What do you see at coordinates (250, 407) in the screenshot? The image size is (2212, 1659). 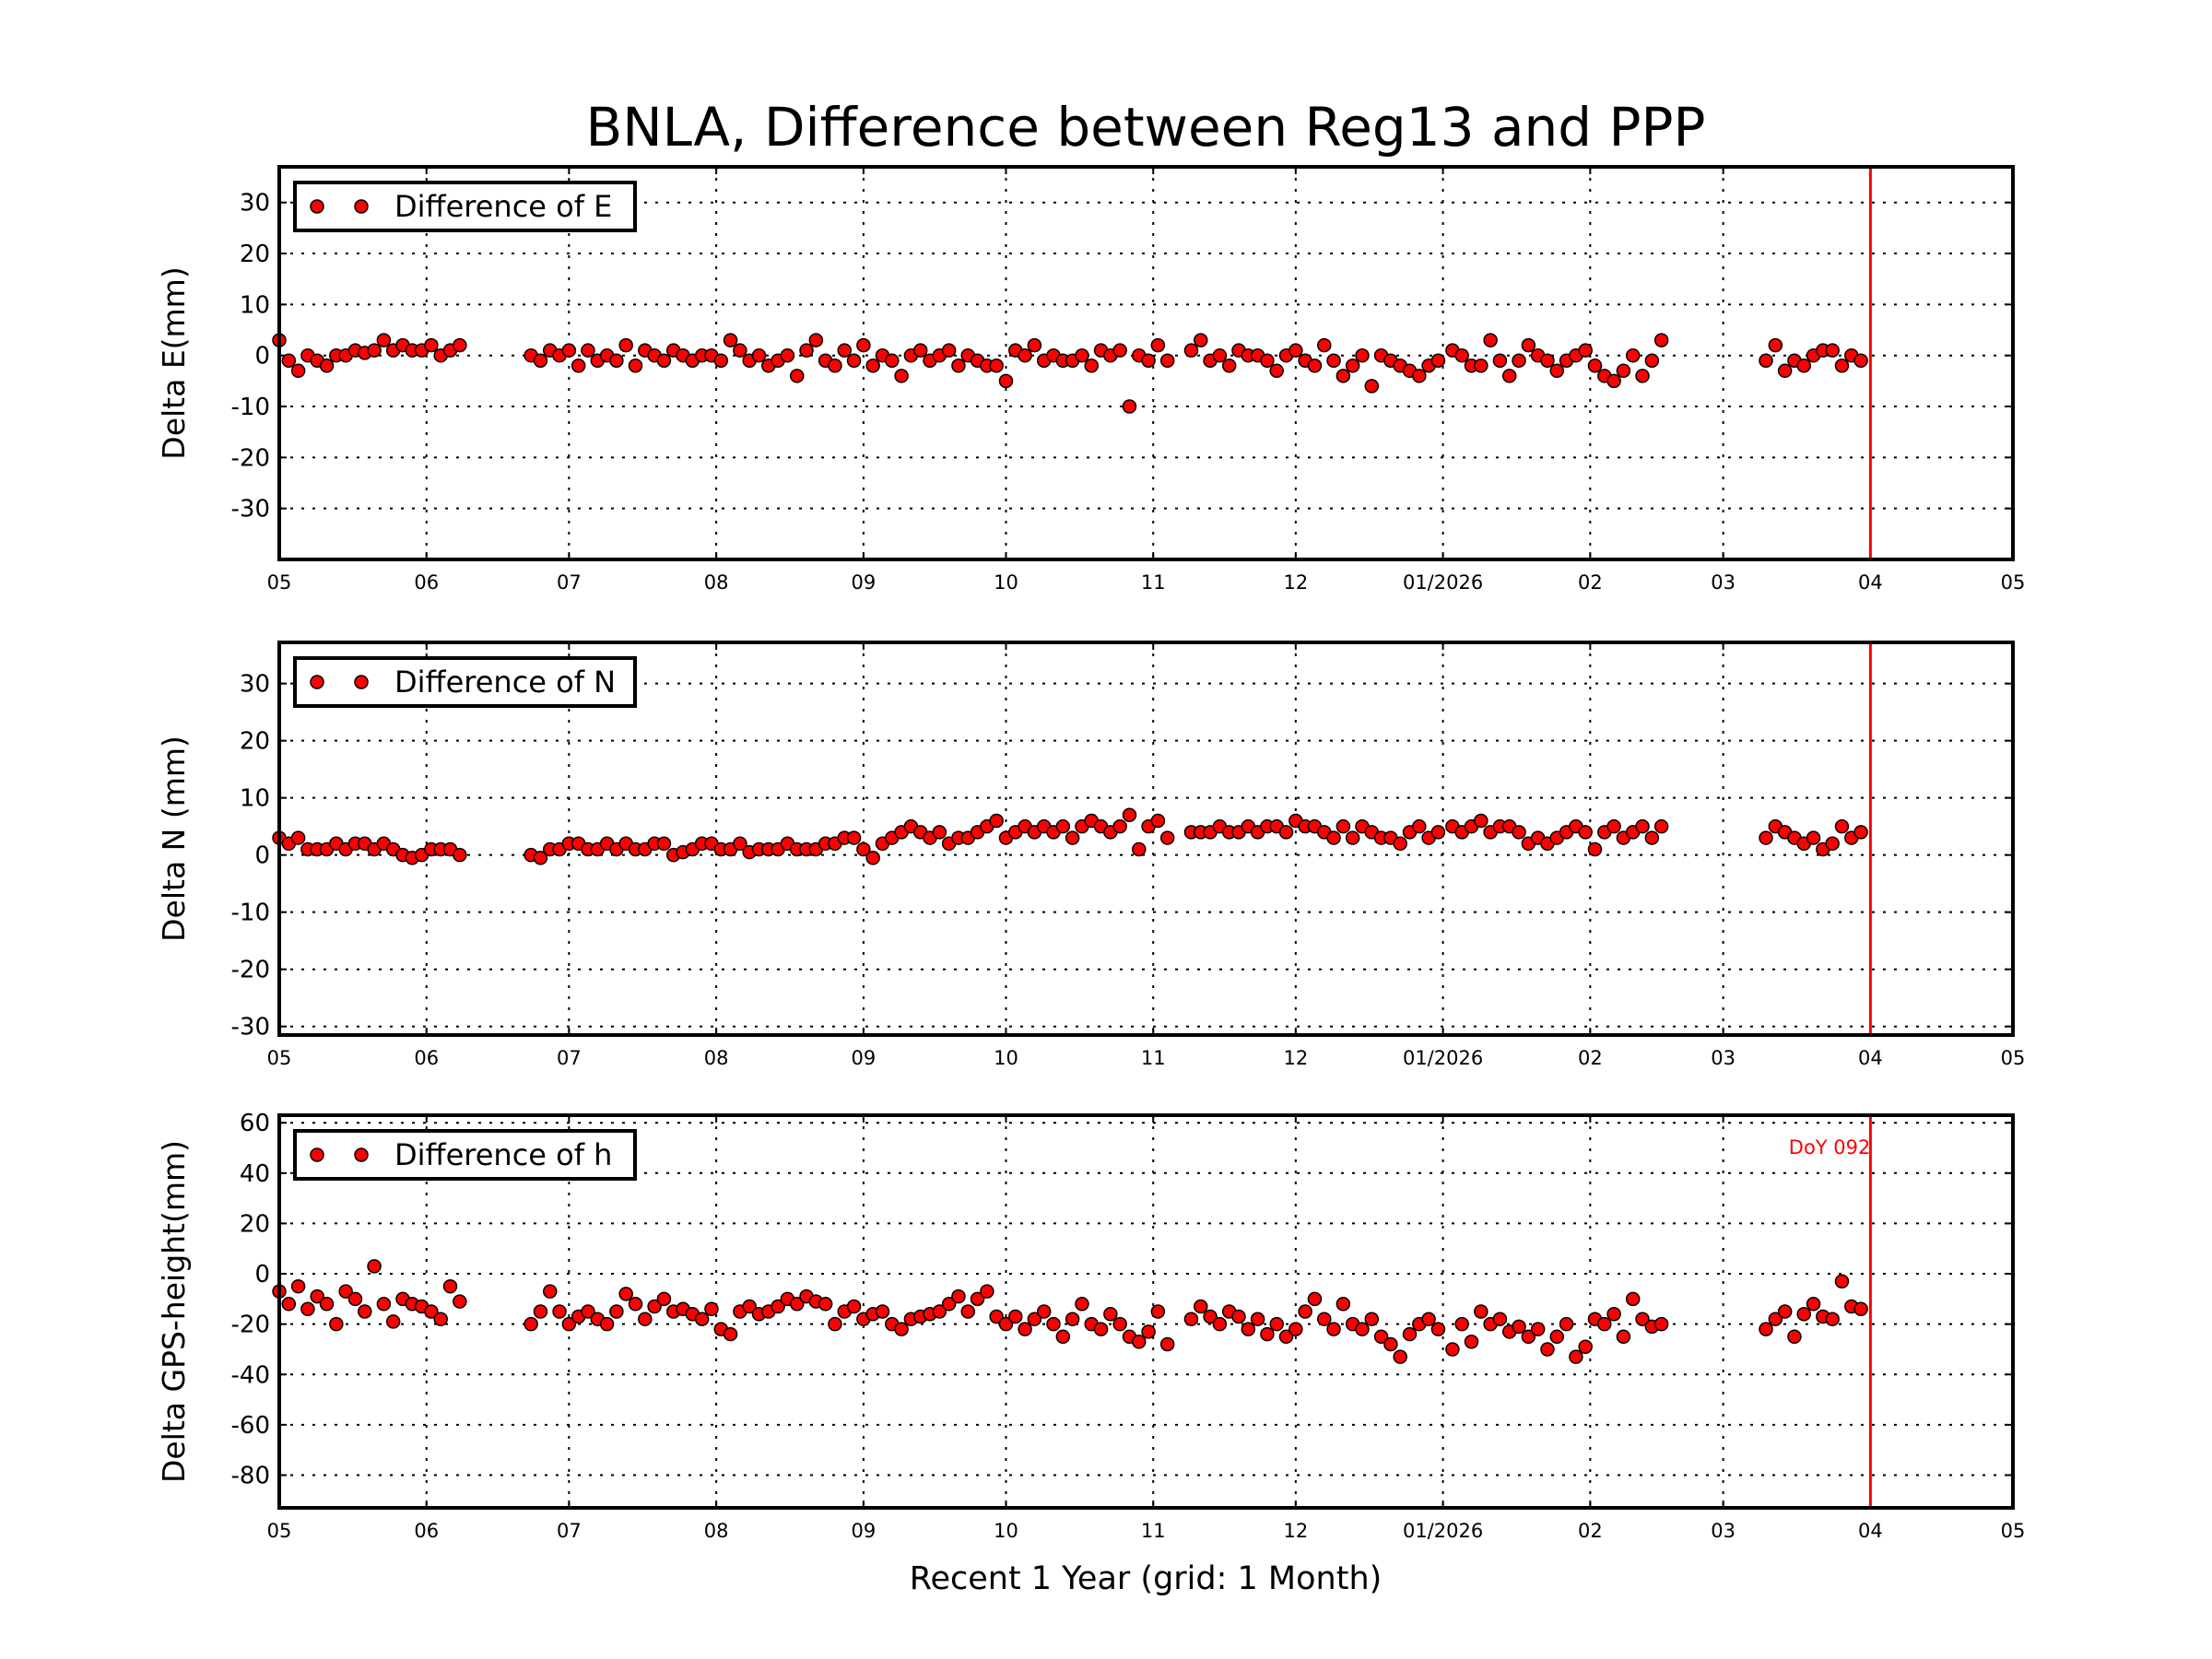 I see `y-tick-label: -10` at bounding box center [250, 407].